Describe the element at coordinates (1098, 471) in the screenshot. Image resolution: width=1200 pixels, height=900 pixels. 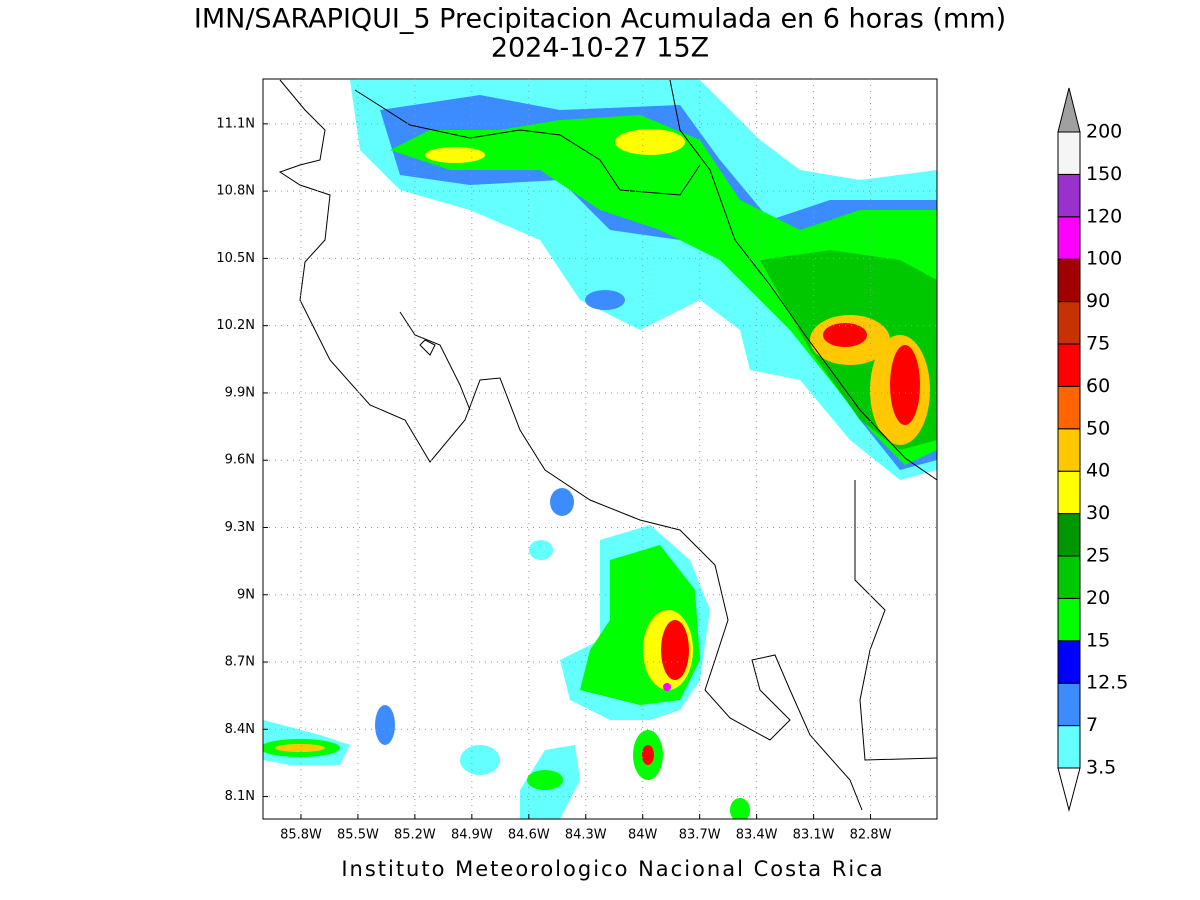
I see `colorbar-label: 40` at that location.